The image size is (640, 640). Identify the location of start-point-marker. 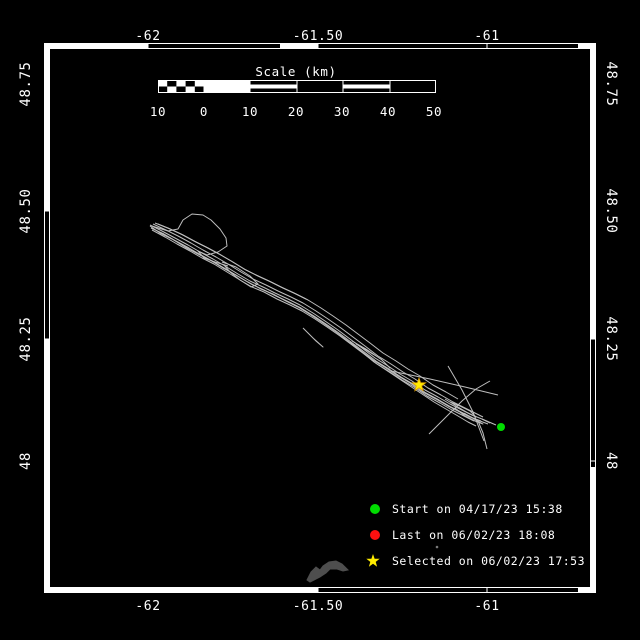
(501, 427).